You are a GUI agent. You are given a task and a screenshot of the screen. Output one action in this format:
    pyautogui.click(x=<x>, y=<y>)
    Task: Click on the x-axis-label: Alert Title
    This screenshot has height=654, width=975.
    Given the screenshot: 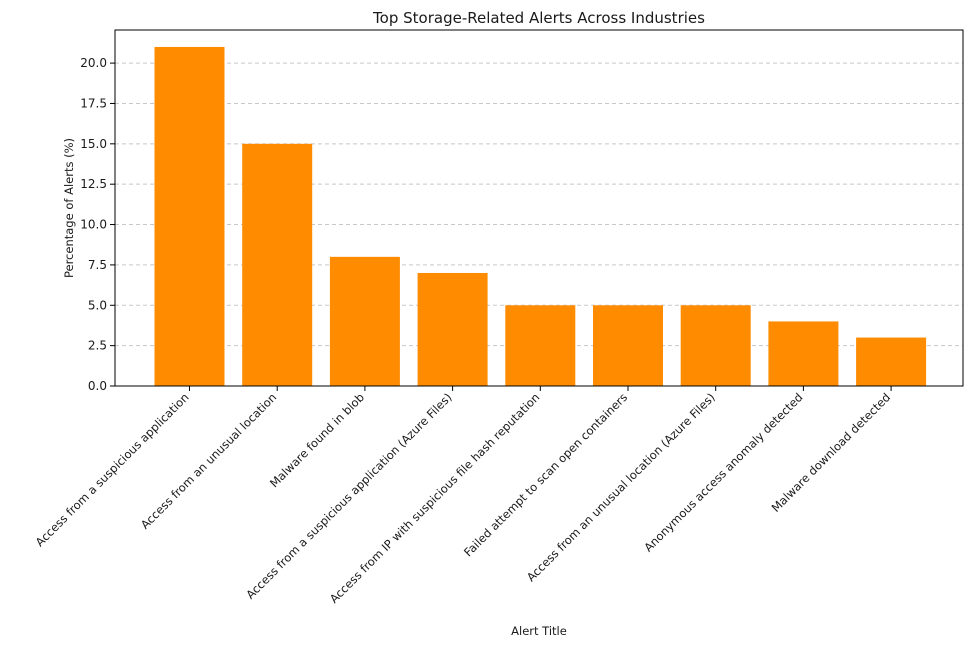 What is the action you would take?
    pyautogui.click(x=539, y=631)
    